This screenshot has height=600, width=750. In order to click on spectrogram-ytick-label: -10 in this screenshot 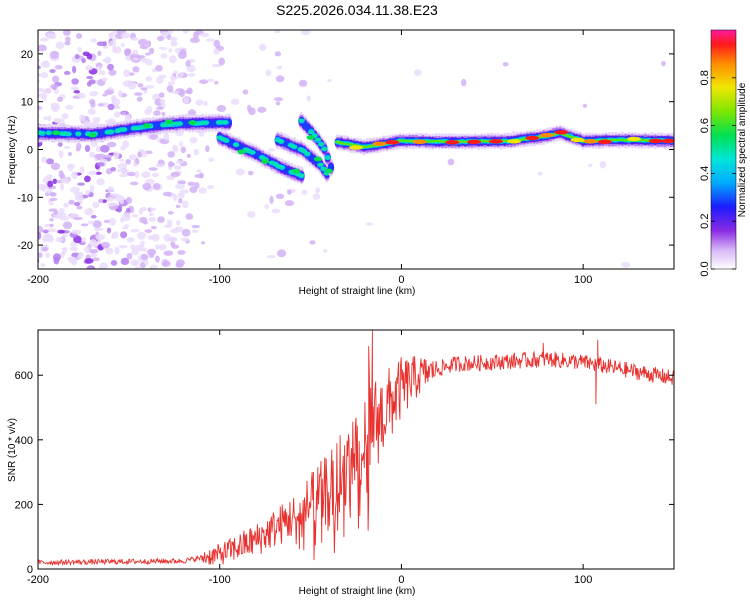, I will do `click(25, 198)`.